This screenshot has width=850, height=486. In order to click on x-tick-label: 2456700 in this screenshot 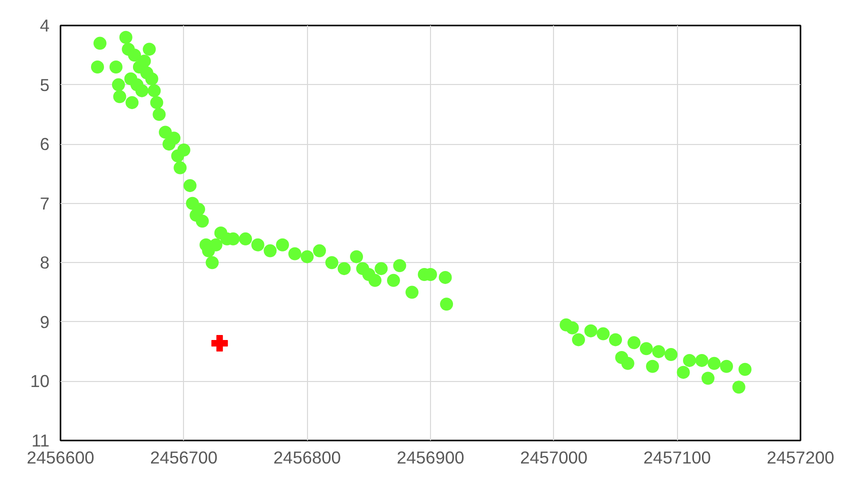, I will do `click(184, 458)`.